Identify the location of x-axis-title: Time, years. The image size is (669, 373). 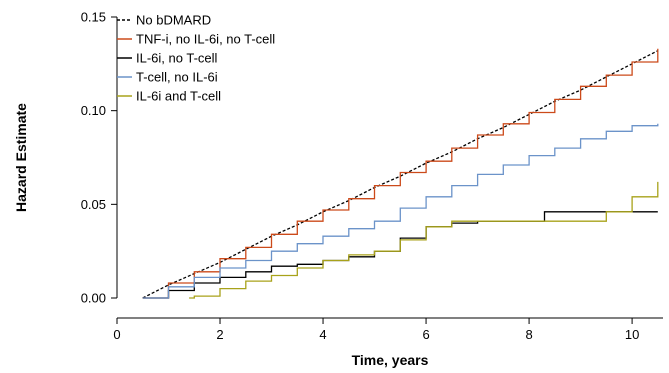
(390, 360).